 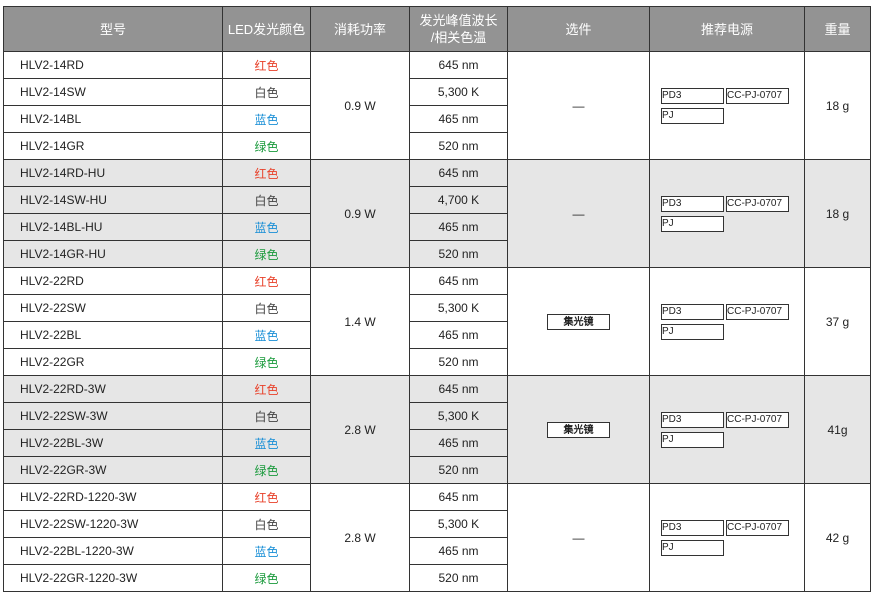 What do you see at coordinates (837, 29) in the screenshot?
I see `header-weight: 重量` at bounding box center [837, 29].